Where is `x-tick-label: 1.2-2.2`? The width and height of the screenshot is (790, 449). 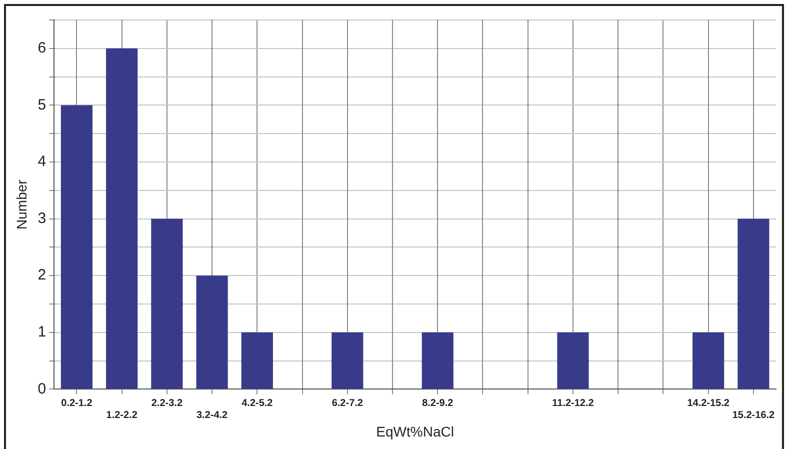 x-tick-label: 1.2-2.2 is located at coordinates (122, 415).